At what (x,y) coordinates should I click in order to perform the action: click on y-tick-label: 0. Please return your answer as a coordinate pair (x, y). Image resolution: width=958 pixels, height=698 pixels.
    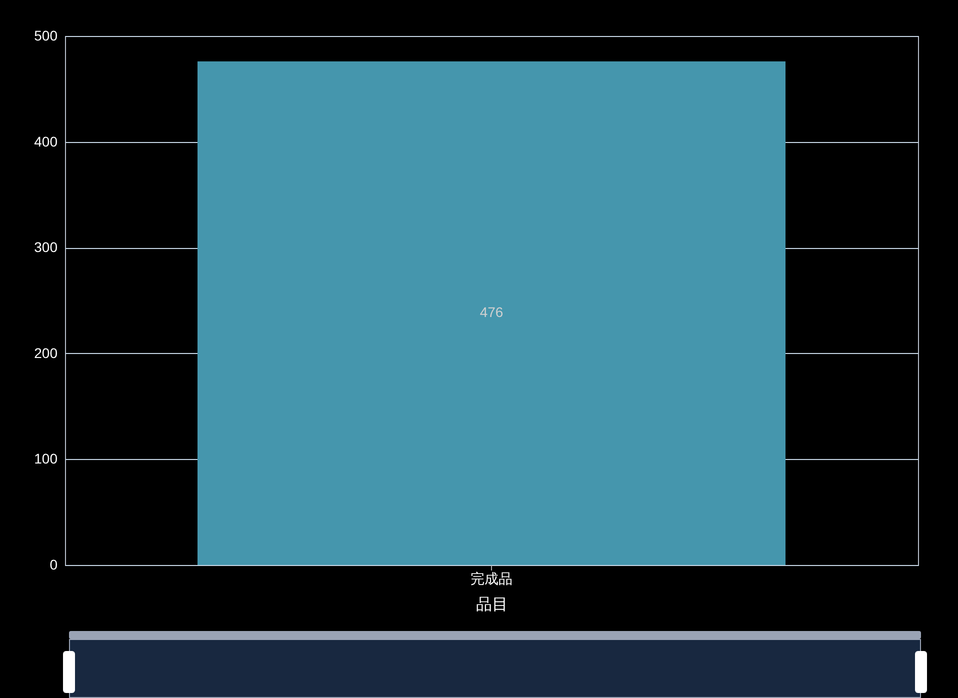
    Looking at the image, I should click on (54, 564).